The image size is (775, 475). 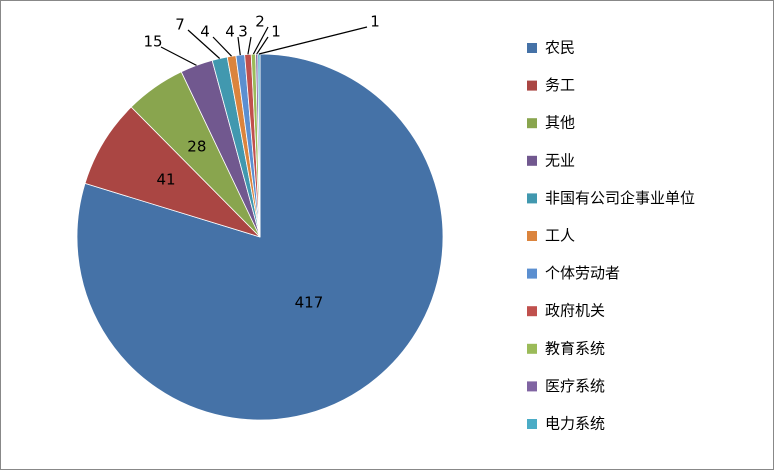 I want to click on data-label: 2, so click(x=260, y=22).